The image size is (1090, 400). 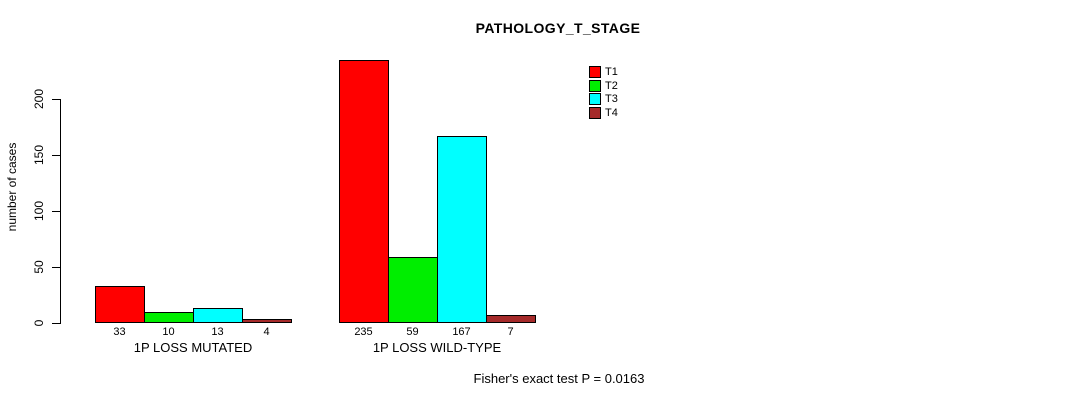 What do you see at coordinates (558, 28) in the screenshot?
I see `chart-title: PATHOLOGY_T_STAGE` at bounding box center [558, 28].